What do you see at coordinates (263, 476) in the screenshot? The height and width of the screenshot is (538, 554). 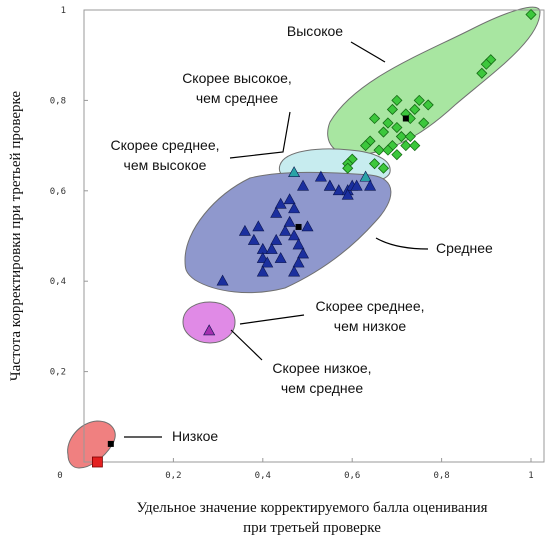 I see `x-tick-label: 0,4` at bounding box center [263, 476].